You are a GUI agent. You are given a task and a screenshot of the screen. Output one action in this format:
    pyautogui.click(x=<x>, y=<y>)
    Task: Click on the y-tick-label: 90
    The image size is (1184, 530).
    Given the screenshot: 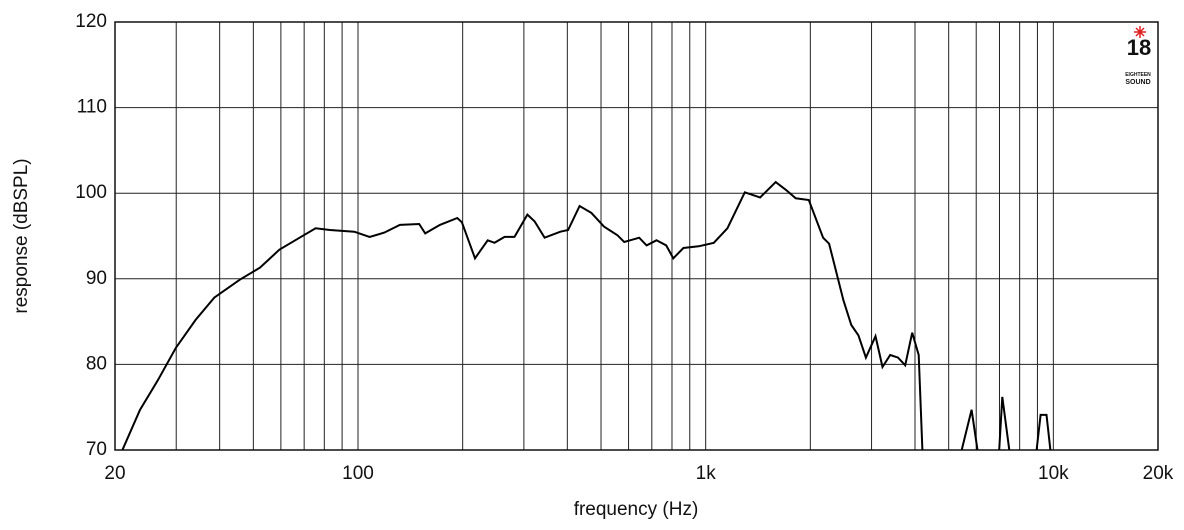 What is the action you would take?
    pyautogui.click(x=96, y=278)
    